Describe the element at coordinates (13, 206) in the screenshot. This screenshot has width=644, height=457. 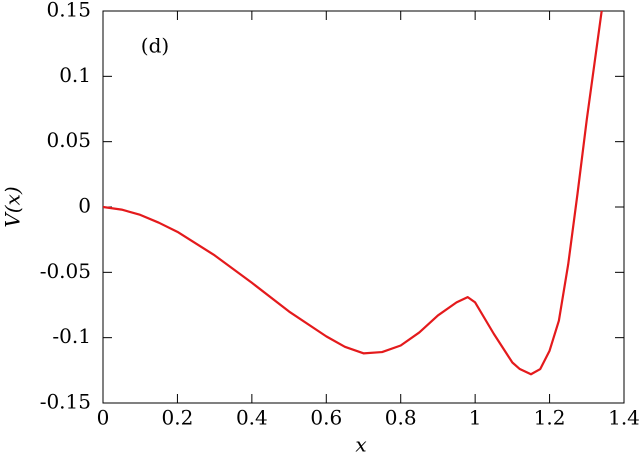
I see `y-axis-label: V(x)` at that location.